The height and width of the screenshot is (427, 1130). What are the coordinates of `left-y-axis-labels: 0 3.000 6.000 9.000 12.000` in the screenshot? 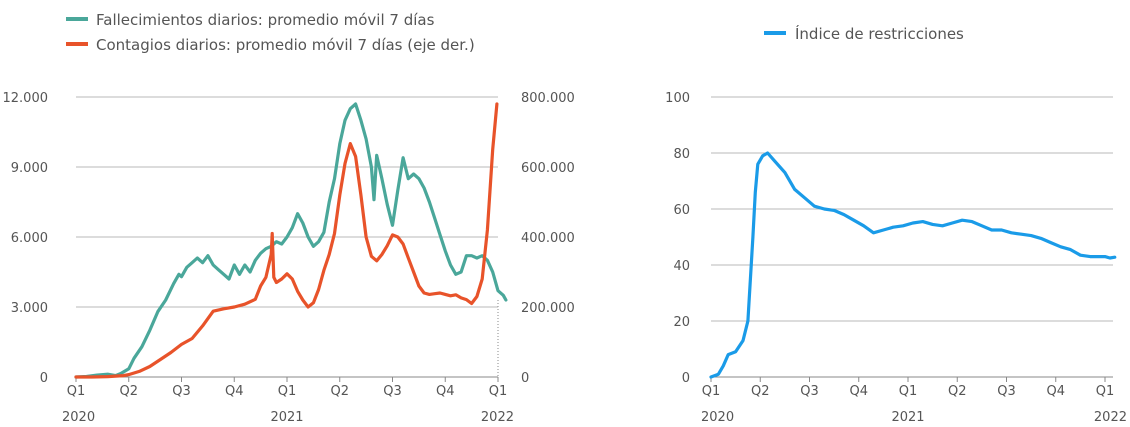 It's located at (26, 238).